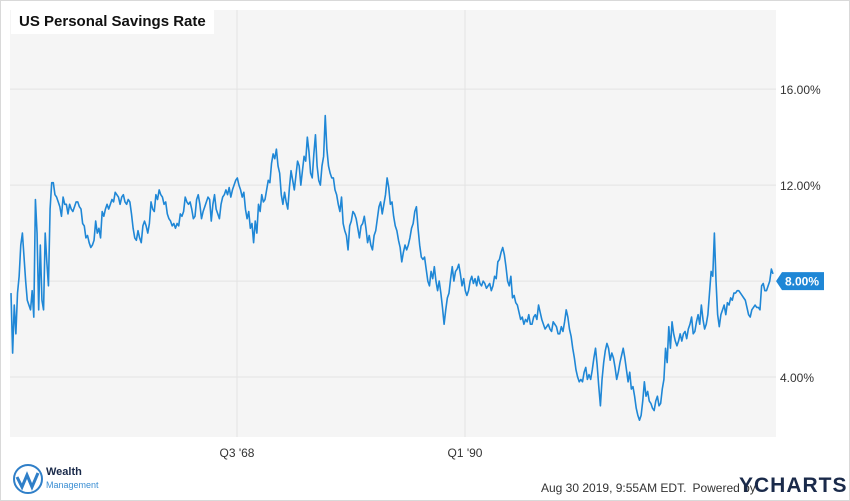 Image resolution: width=850 pixels, height=501 pixels. Describe the element at coordinates (724, 488) in the screenshot. I see `footer-powered-by: Powered by` at that location.